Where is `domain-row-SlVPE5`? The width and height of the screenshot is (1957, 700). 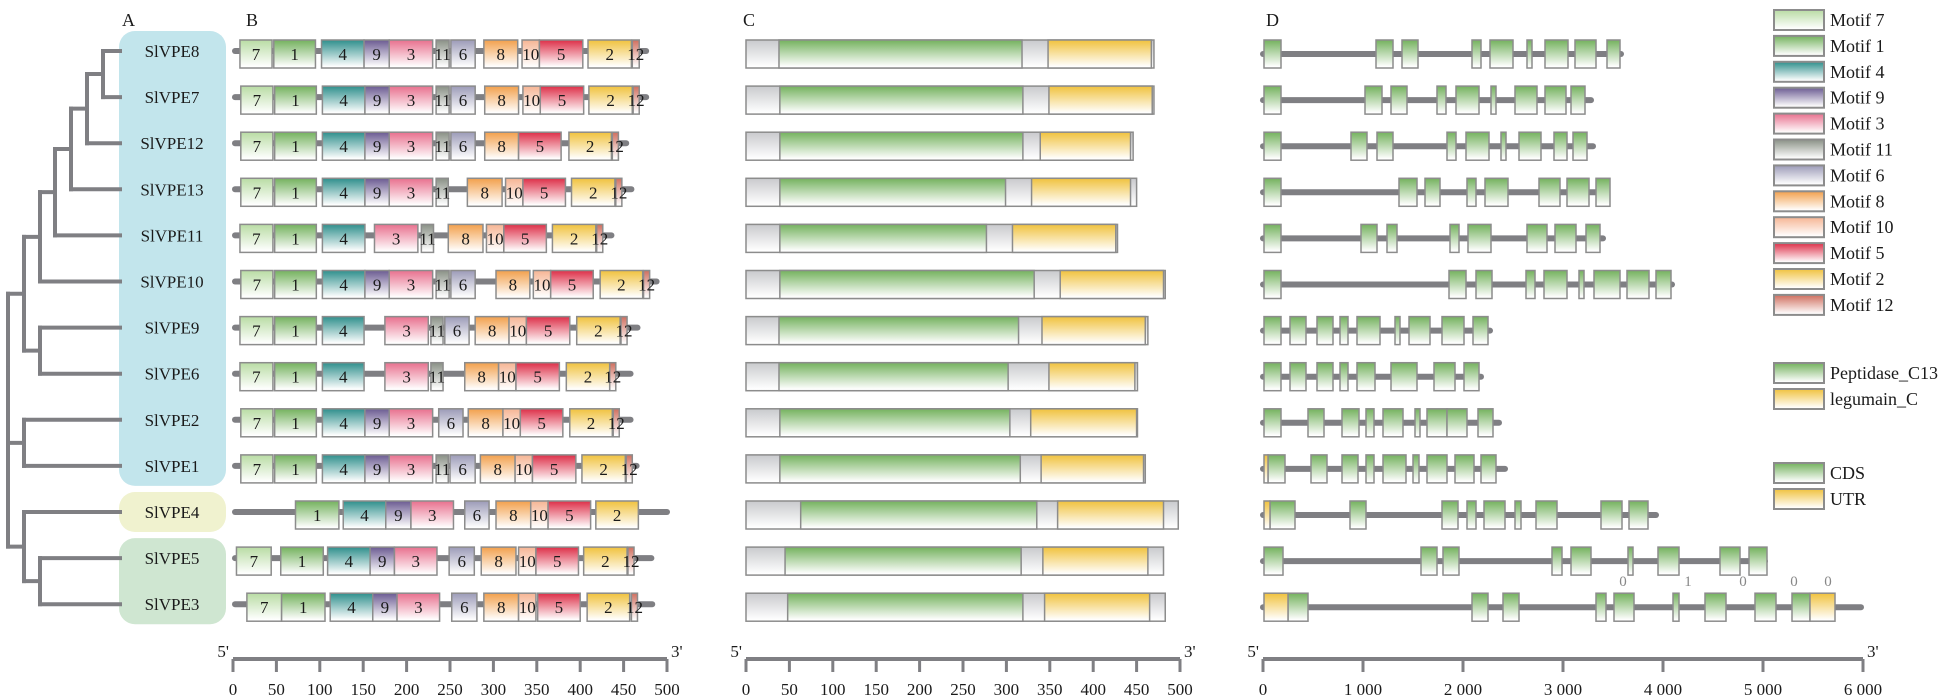 domain-row-SlVPE5 is located at coordinates (955, 561).